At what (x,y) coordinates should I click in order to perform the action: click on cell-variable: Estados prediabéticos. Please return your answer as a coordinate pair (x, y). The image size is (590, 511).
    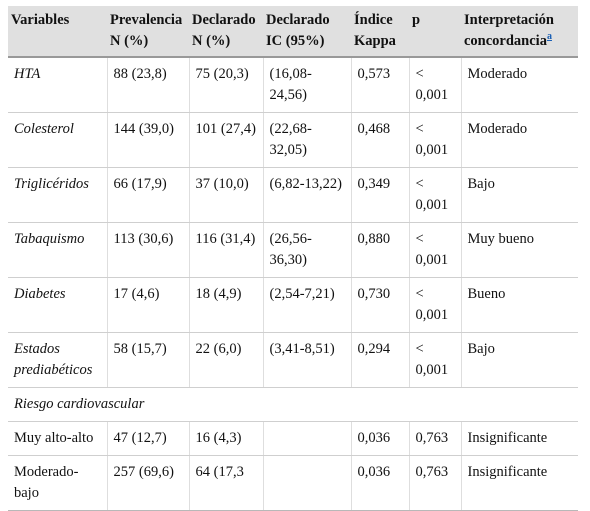
    Looking at the image, I should click on (58, 360).